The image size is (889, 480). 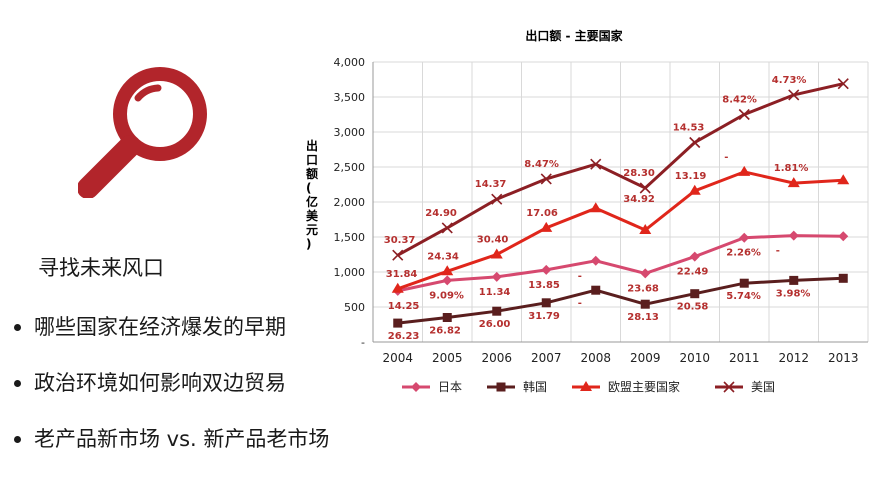 What do you see at coordinates (843, 358) in the screenshot?
I see `x-tick-label: 2013` at bounding box center [843, 358].